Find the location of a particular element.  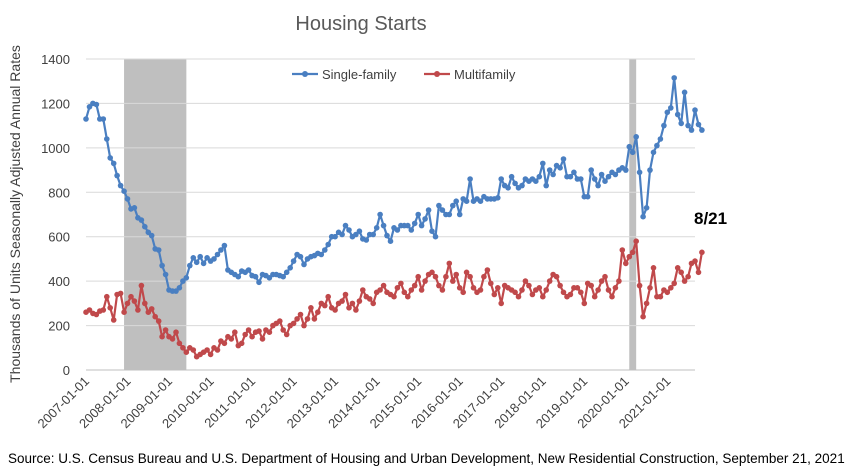

legend-label: Multifamily is located at coordinates (485, 74).